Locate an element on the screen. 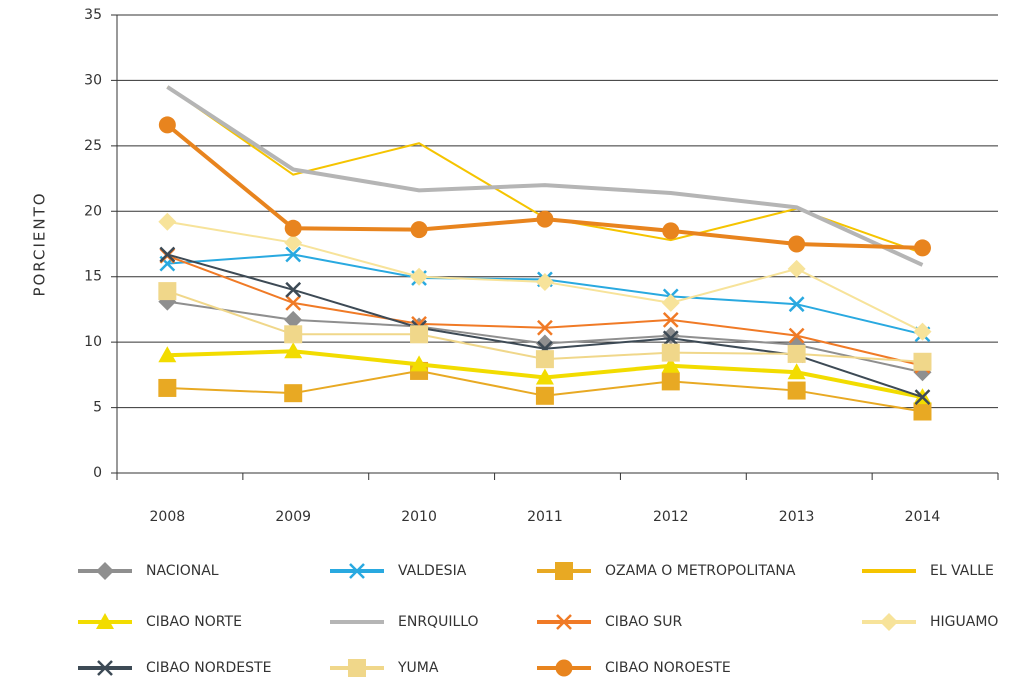  series-line is located at coordinates (545, 294).